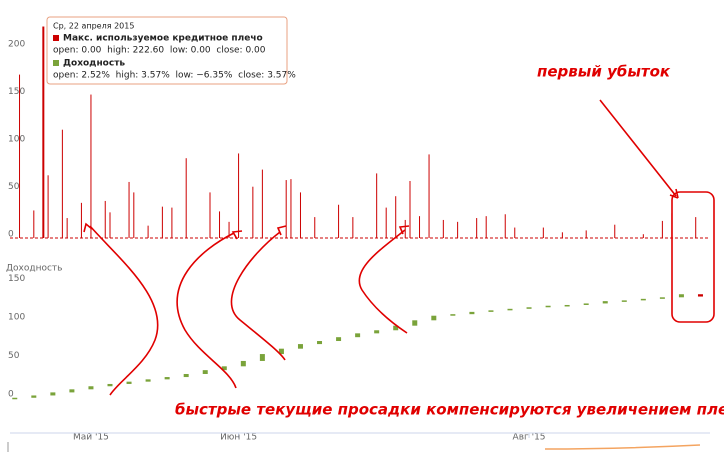 Image resolution: width=724 pixels, height=452 pixels. What do you see at coordinates (91, 438) in the screenshot?
I see `x-tick-label: Май '15` at bounding box center [91, 438].